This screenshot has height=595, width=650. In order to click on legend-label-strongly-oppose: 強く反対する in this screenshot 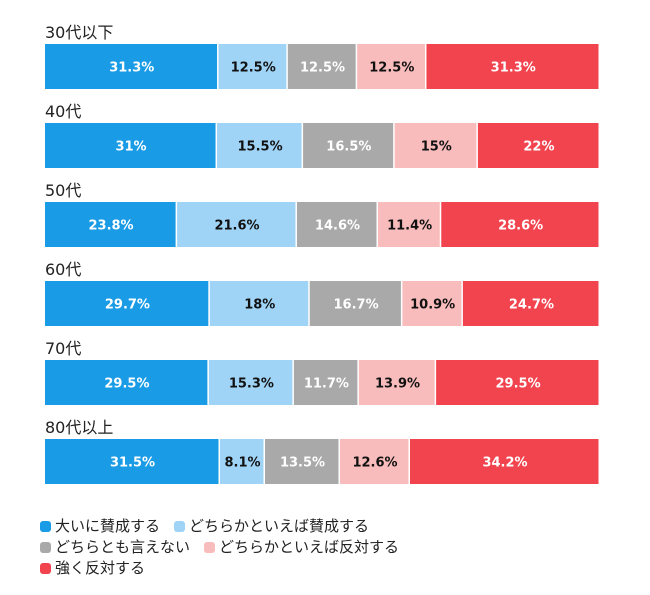, I will do `click(100, 568)`.